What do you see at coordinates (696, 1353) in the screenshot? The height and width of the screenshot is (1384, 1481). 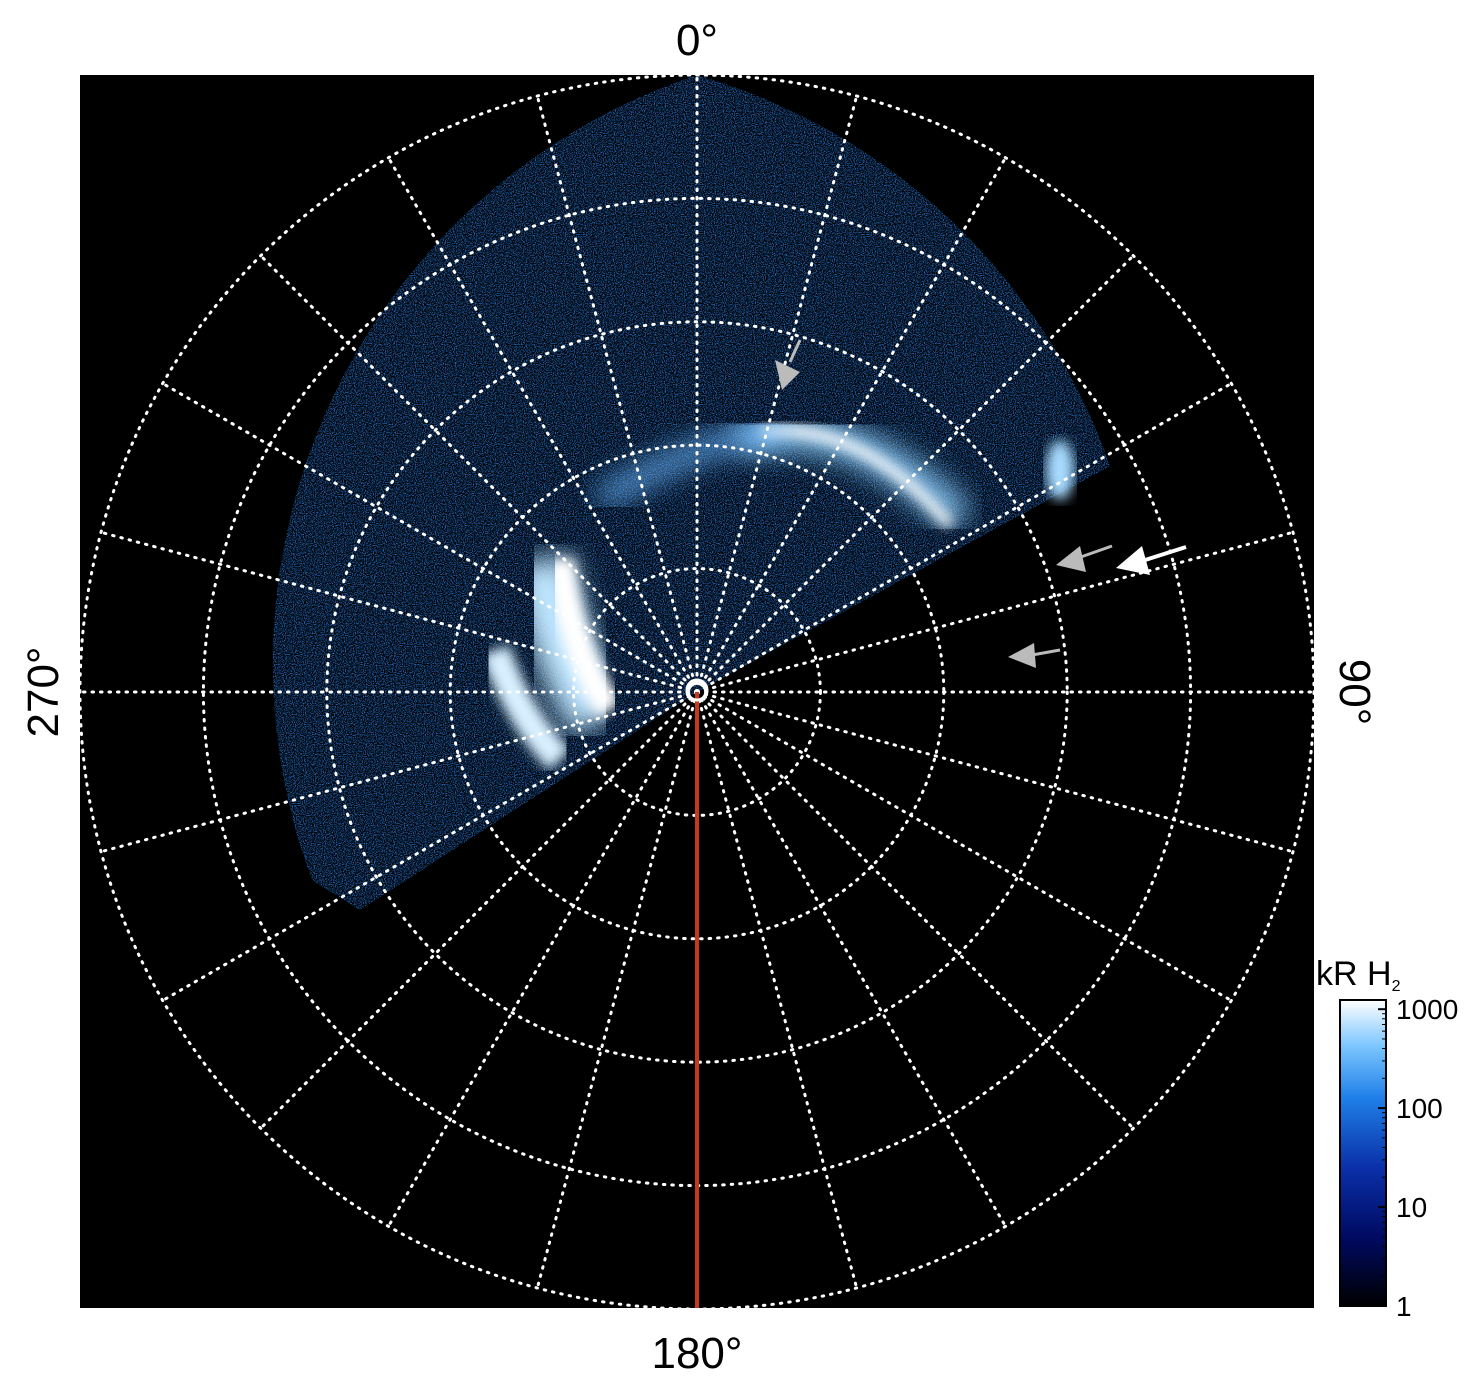 I see `label-180-deg: 180°` at bounding box center [696, 1353].